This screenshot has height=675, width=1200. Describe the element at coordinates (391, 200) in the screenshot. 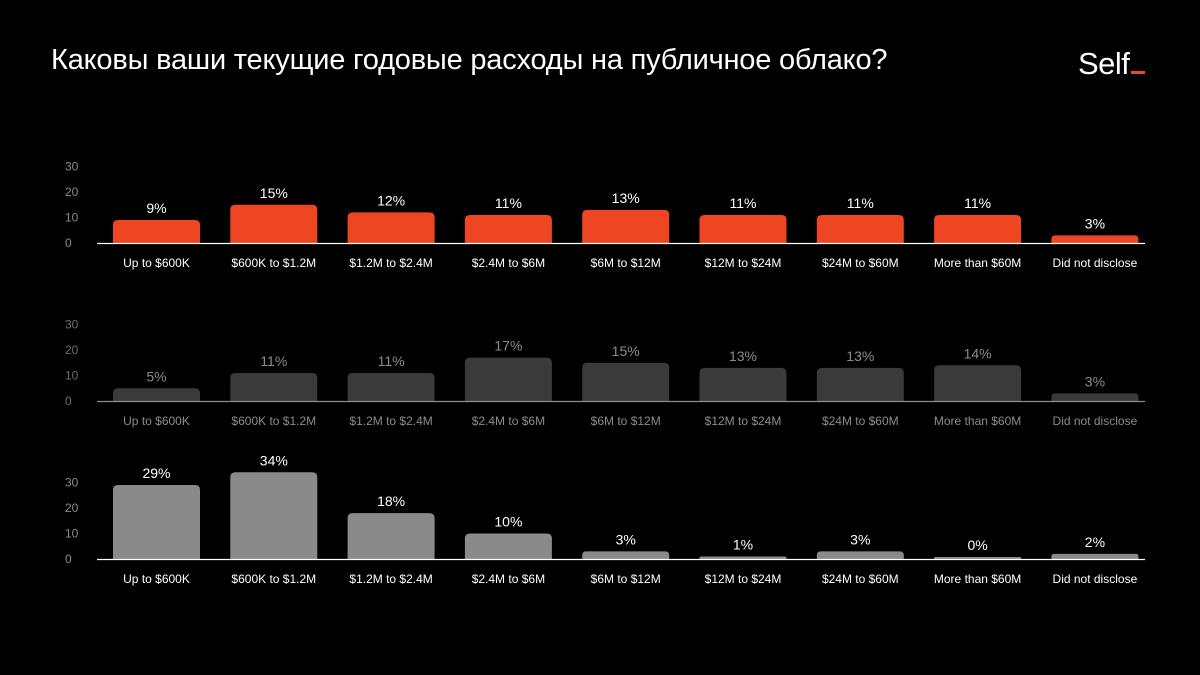

I see `data-label: 12%` at that location.